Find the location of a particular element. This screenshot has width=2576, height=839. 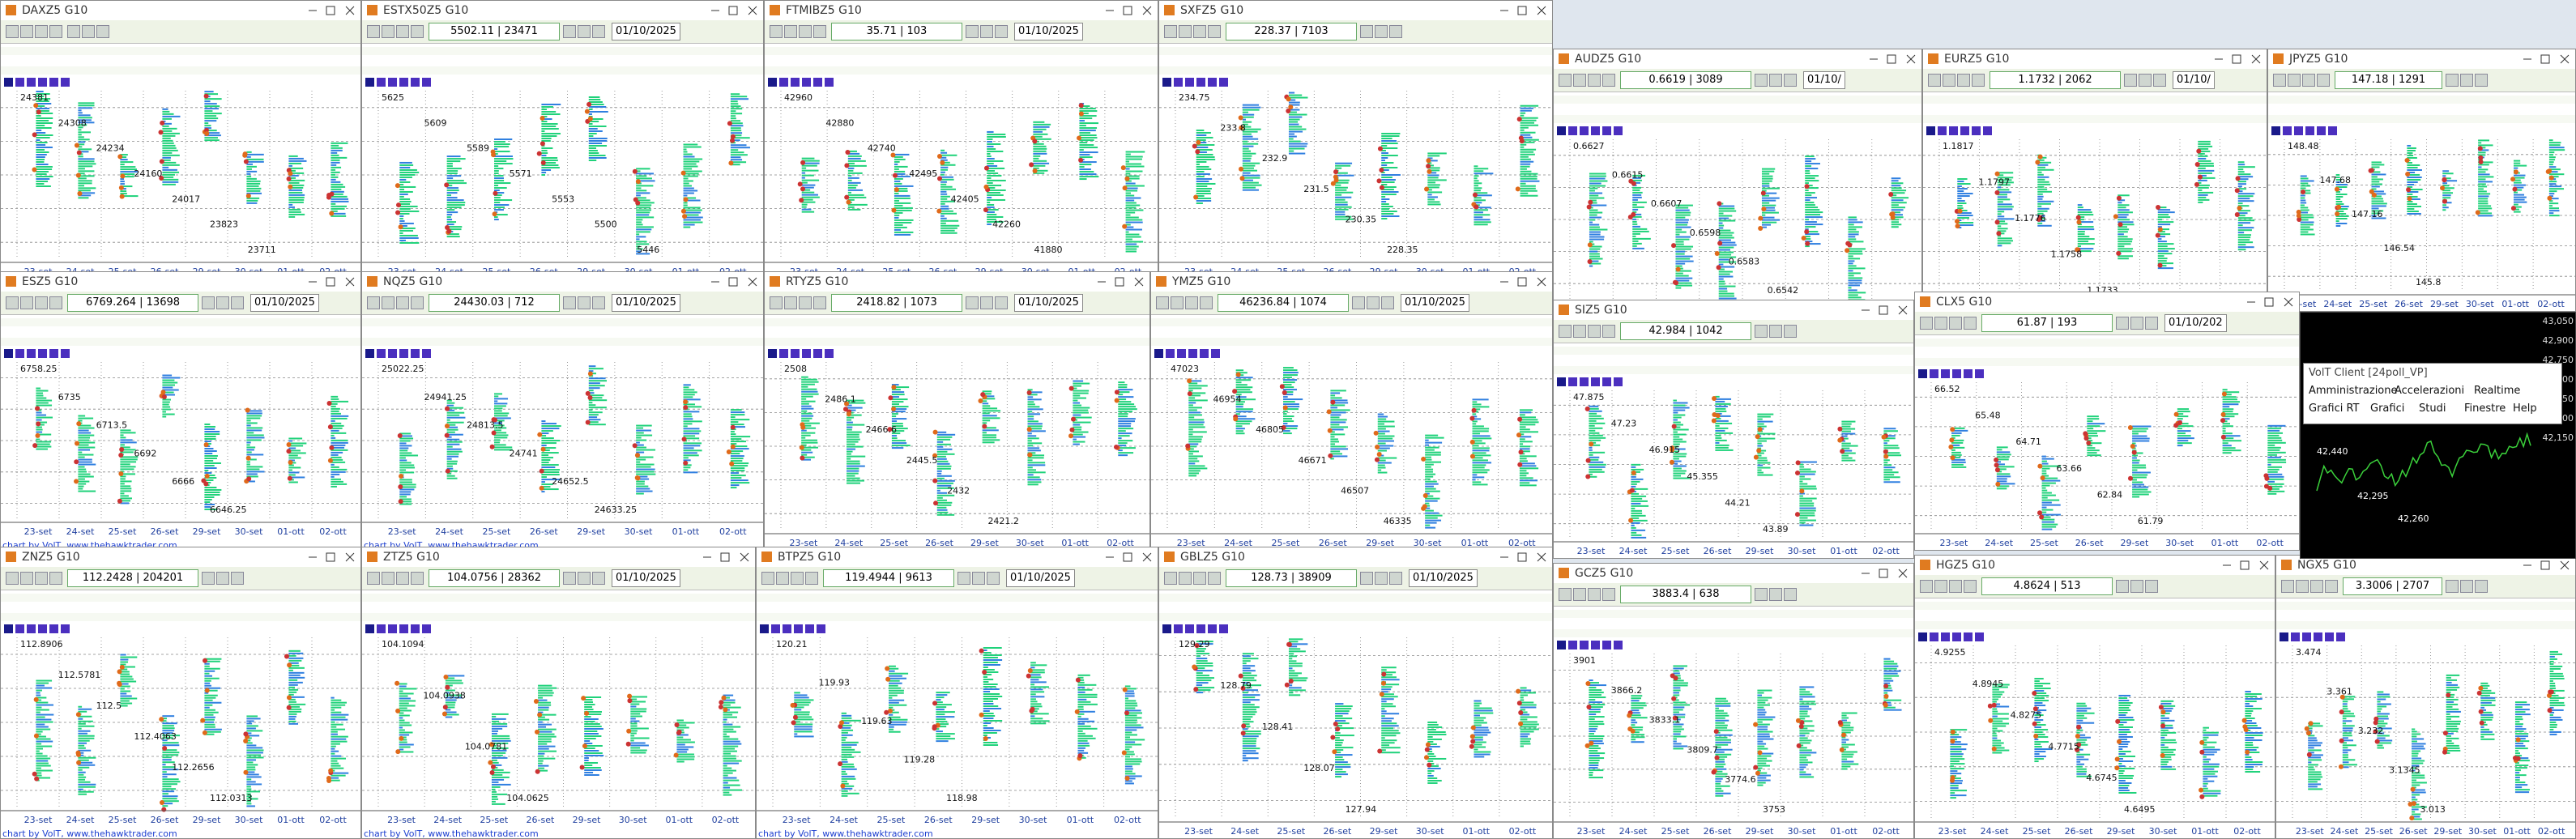

date-field: 01/10/202 is located at coordinates (2196, 323).